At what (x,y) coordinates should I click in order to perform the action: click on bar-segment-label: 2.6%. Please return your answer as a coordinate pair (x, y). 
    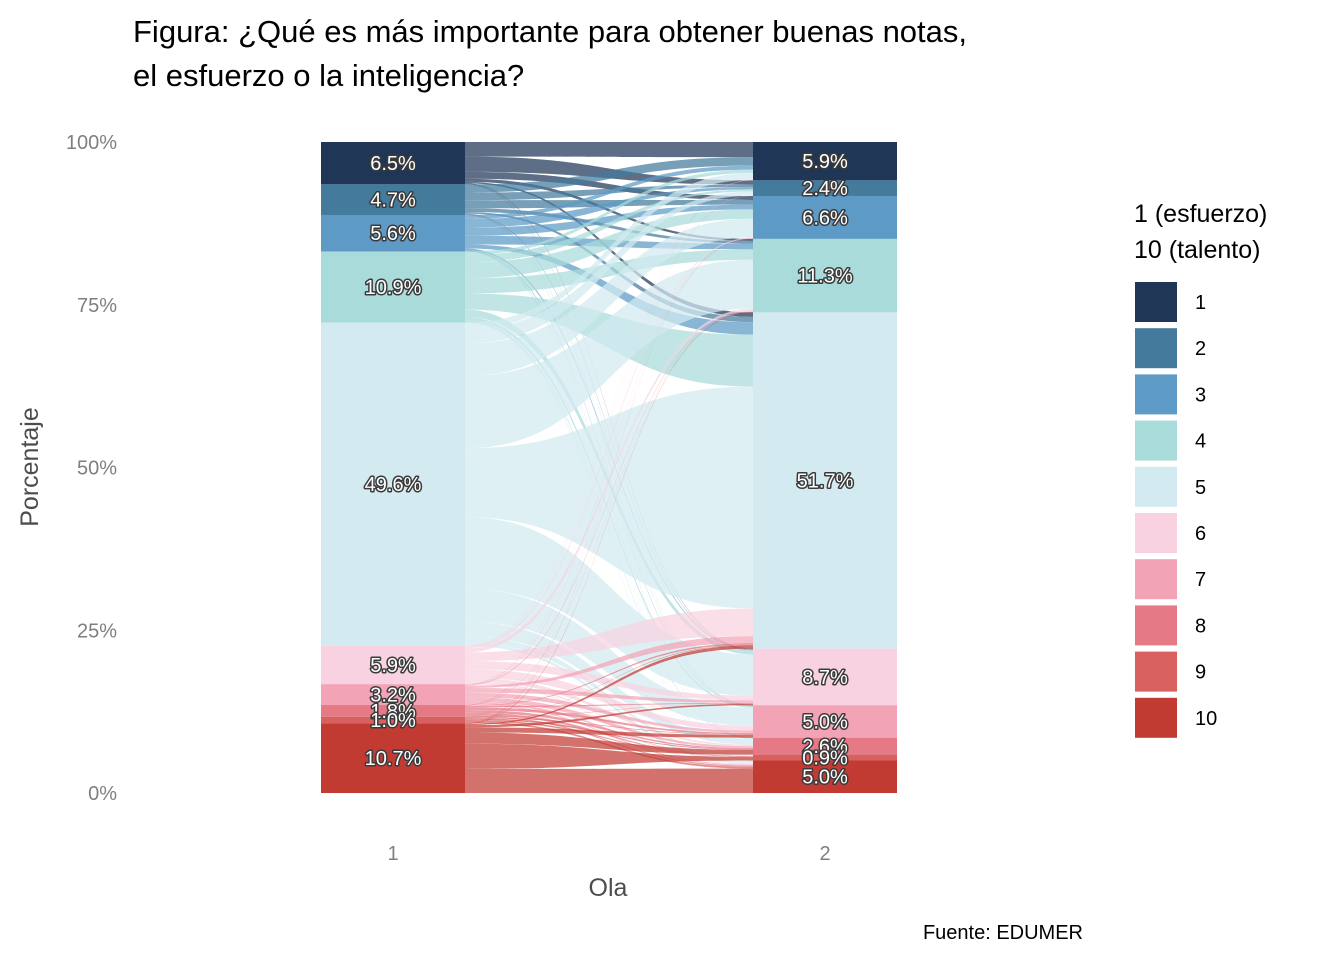
    Looking at the image, I should click on (825, 747).